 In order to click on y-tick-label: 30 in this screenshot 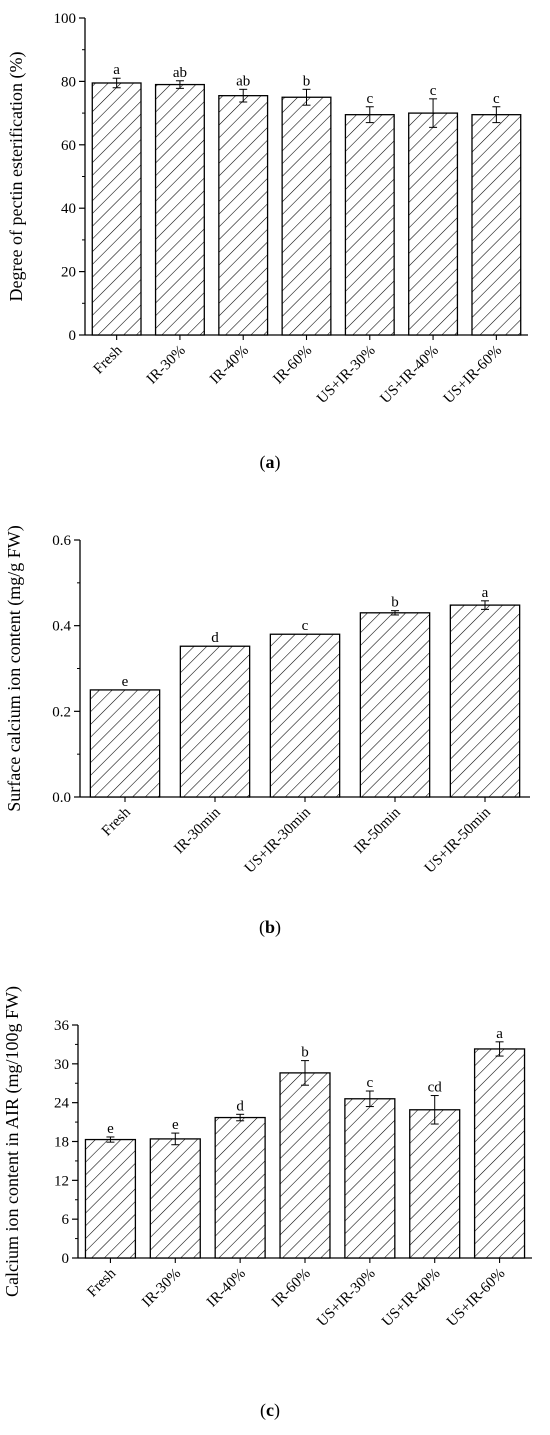, I will do `click(61, 1065)`.